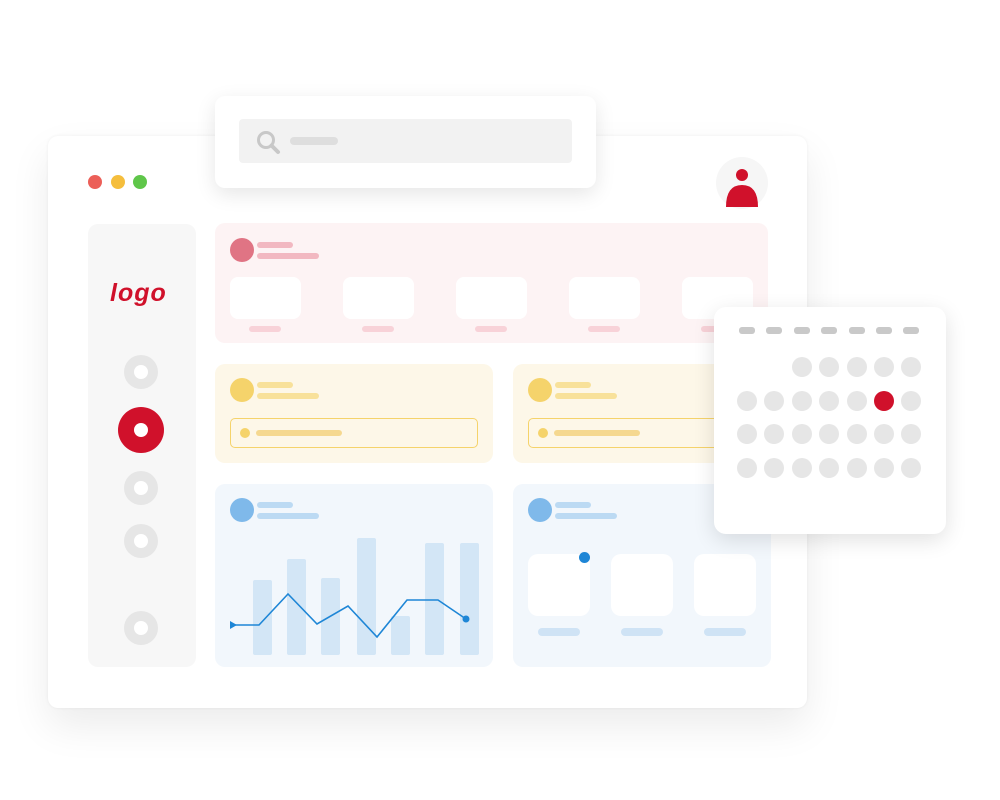  What do you see at coordinates (95, 182) in the screenshot?
I see `close-button` at bounding box center [95, 182].